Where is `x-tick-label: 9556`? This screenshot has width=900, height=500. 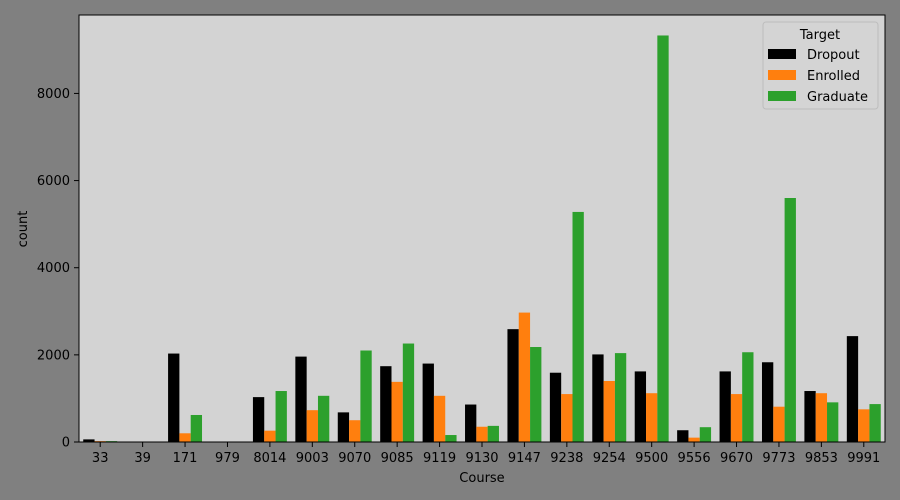 x-tick-label: 9556 is located at coordinates (694, 458).